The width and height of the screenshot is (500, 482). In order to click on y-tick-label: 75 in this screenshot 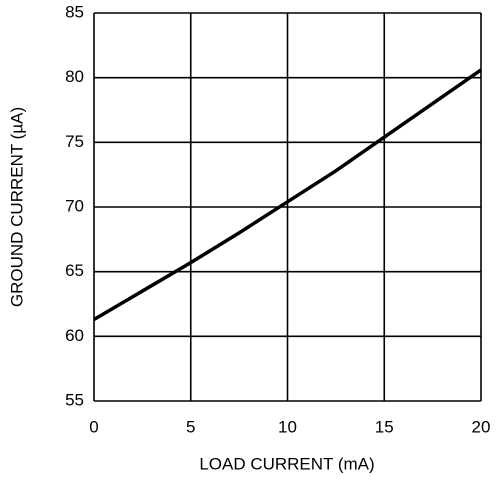, I will do `click(74, 141)`.